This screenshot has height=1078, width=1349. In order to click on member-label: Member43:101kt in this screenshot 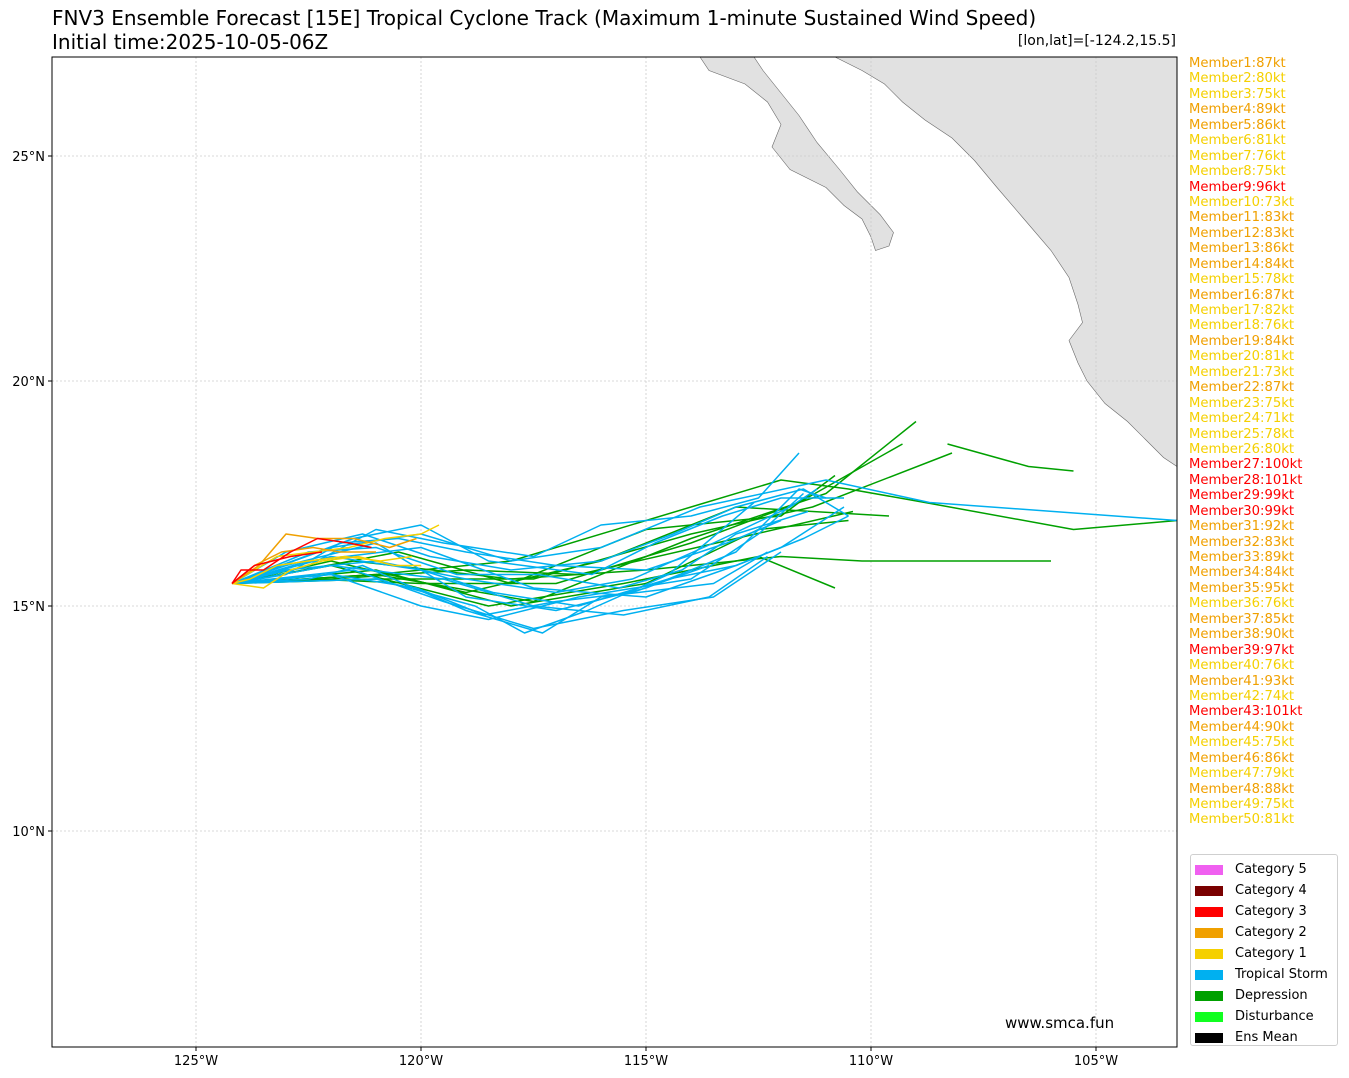, I will do `click(1246, 712)`.